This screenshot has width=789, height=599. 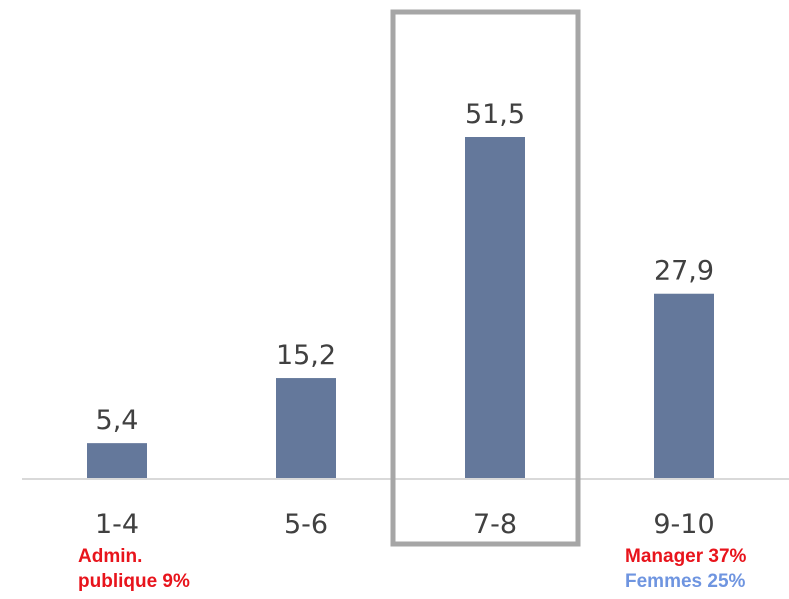 What do you see at coordinates (495, 114) in the screenshot?
I see `value-label-7-8: 51,5` at bounding box center [495, 114].